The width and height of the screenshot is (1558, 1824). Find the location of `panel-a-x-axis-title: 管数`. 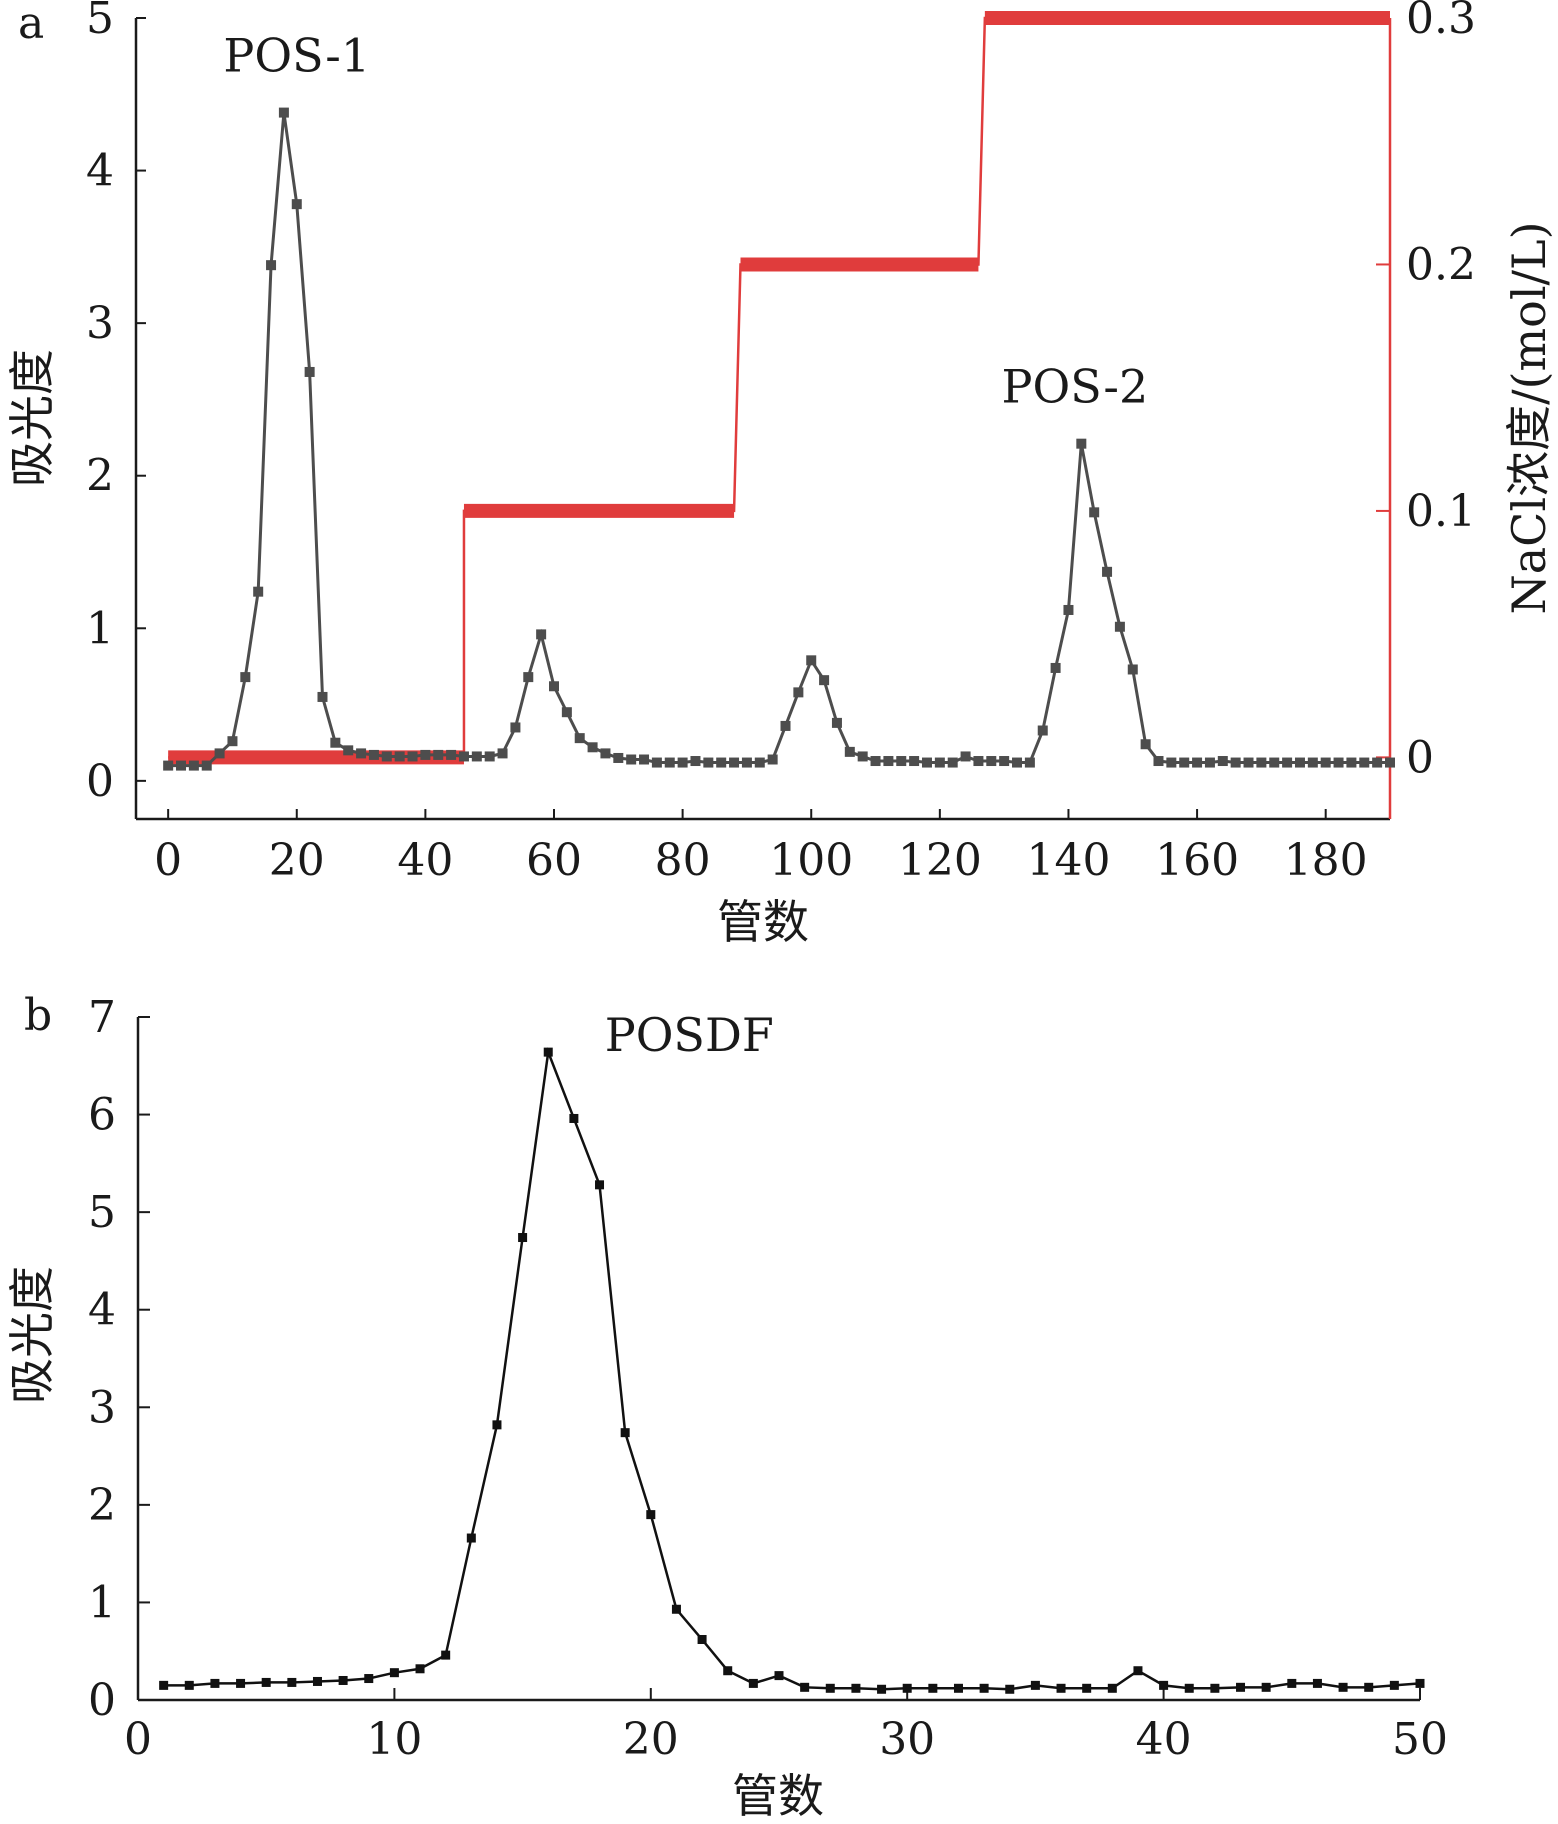

panel-a-x-axis-title: 管数 is located at coordinates (763, 922).